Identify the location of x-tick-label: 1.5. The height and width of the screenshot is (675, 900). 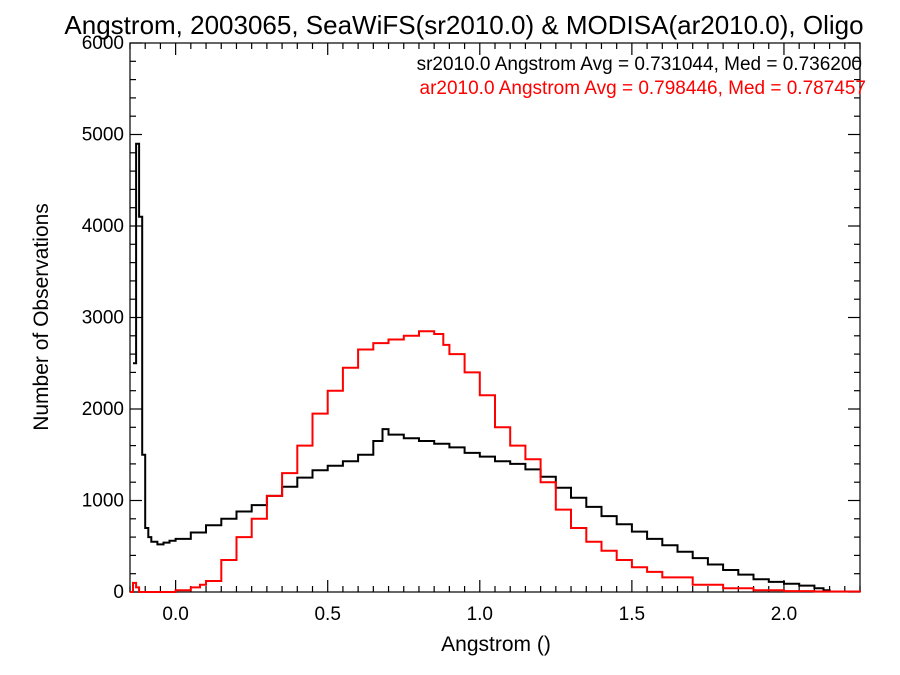
(632, 614).